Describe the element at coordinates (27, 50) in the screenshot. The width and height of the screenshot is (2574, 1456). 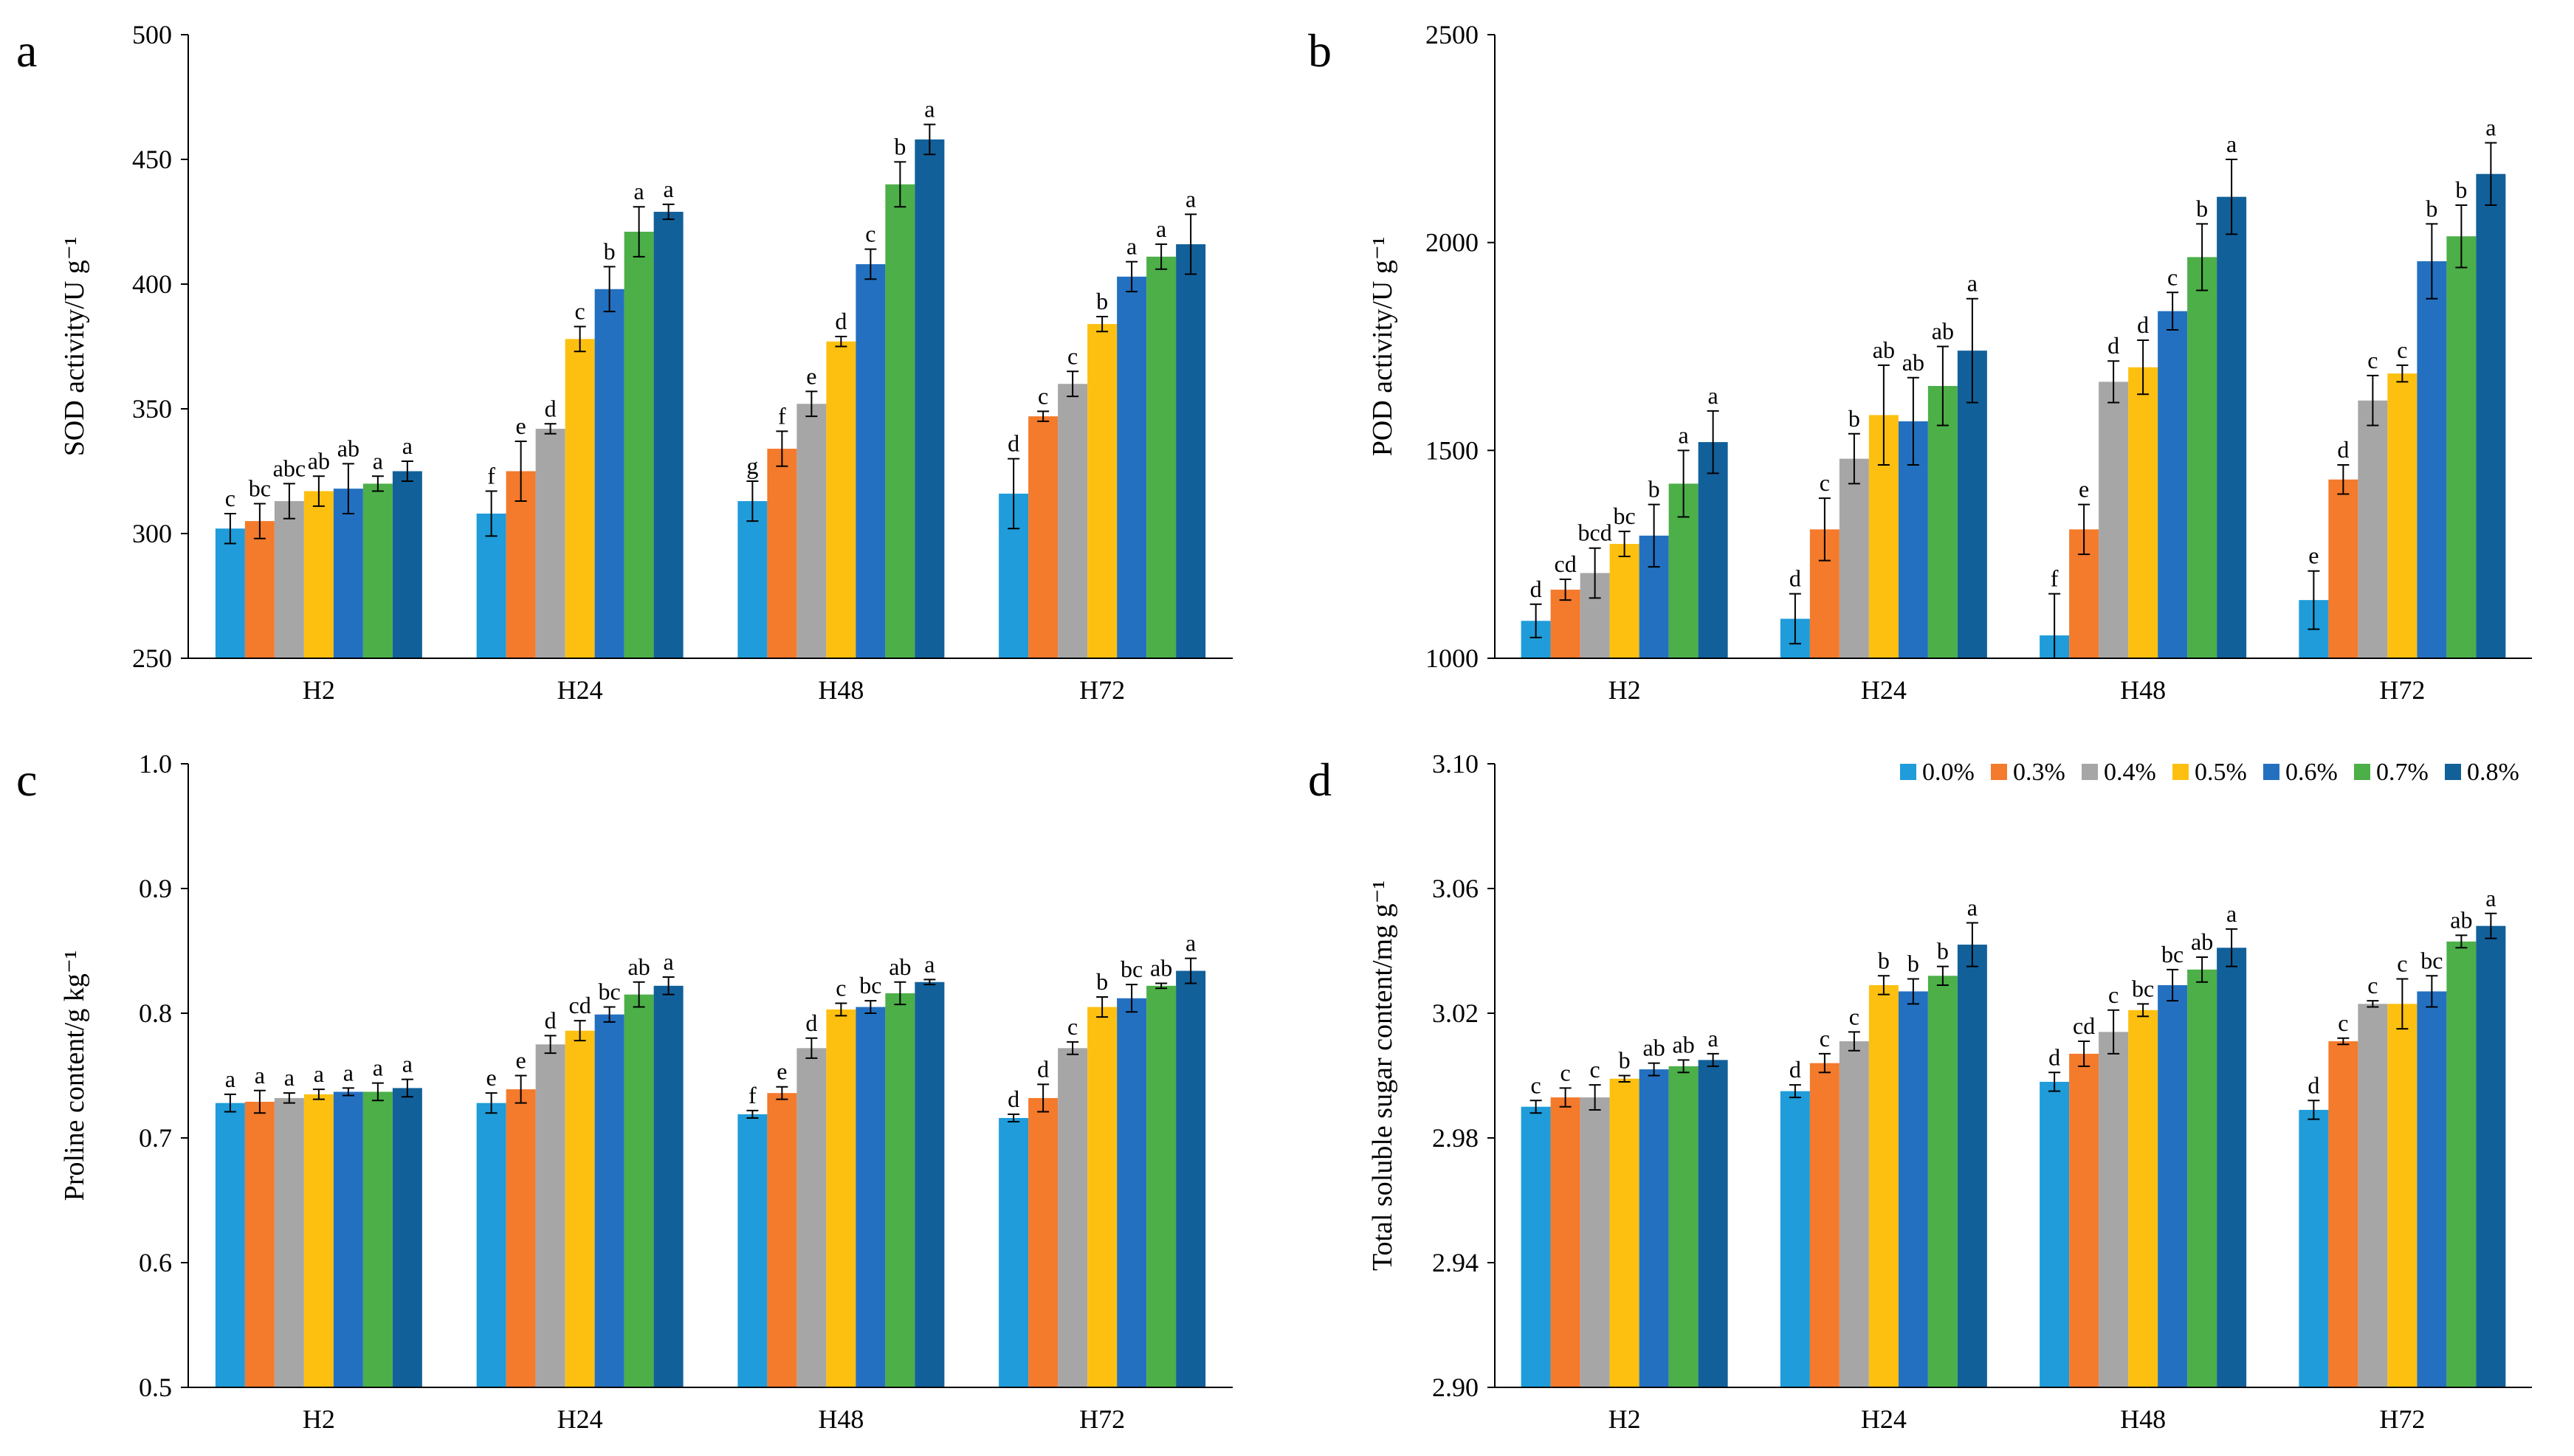
I see `panel-letter: a` at that location.